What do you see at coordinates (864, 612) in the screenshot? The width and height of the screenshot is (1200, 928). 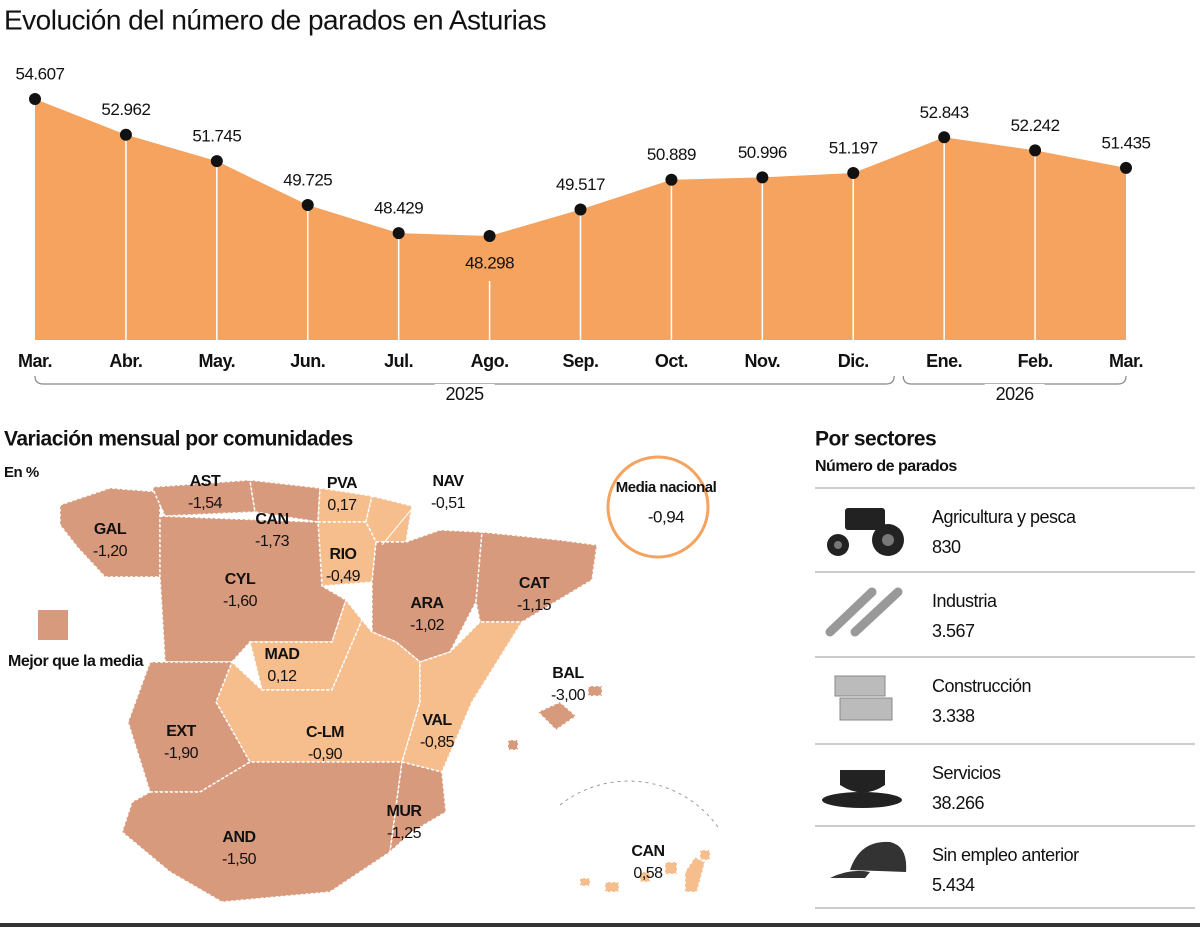 I see `icon-wrenches` at bounding box center [864, 612].